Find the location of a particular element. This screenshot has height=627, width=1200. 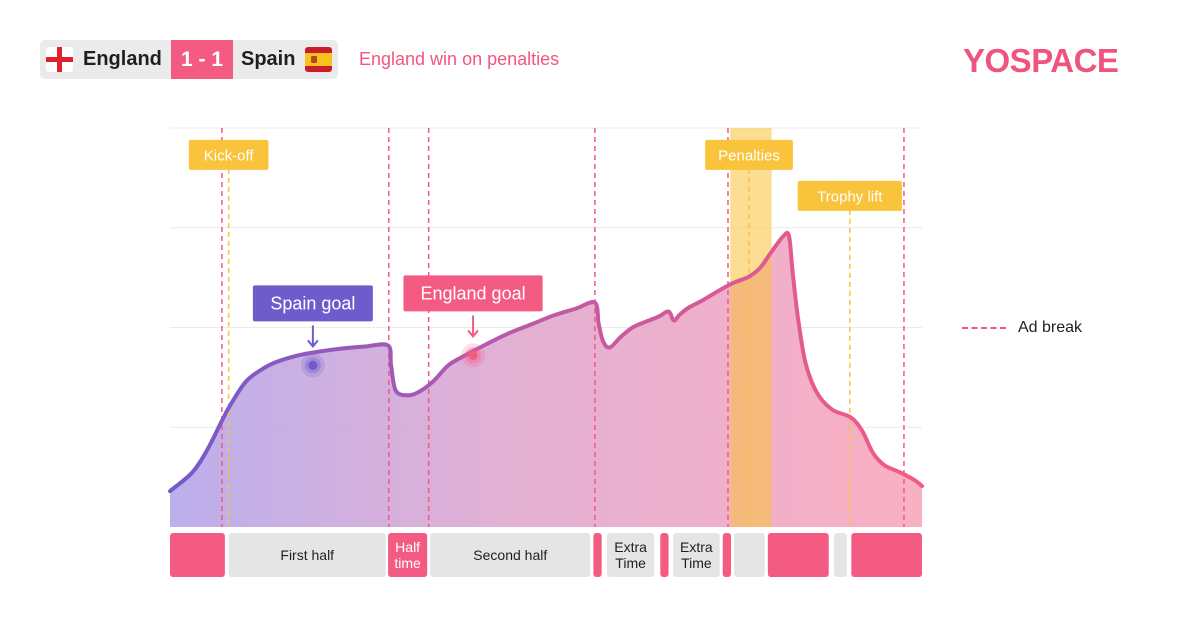

event-label: Kick-off is located at coordinates (229, 155).